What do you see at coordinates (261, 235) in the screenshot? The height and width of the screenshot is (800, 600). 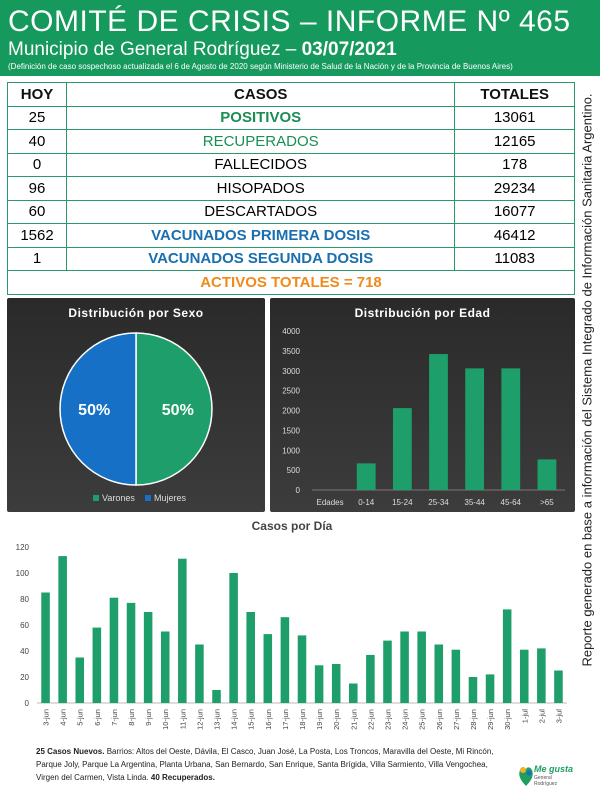 I see `summary-cell-casos: VACUNADOS PRIMERA DOSIS` at bounding box center [261, 235].